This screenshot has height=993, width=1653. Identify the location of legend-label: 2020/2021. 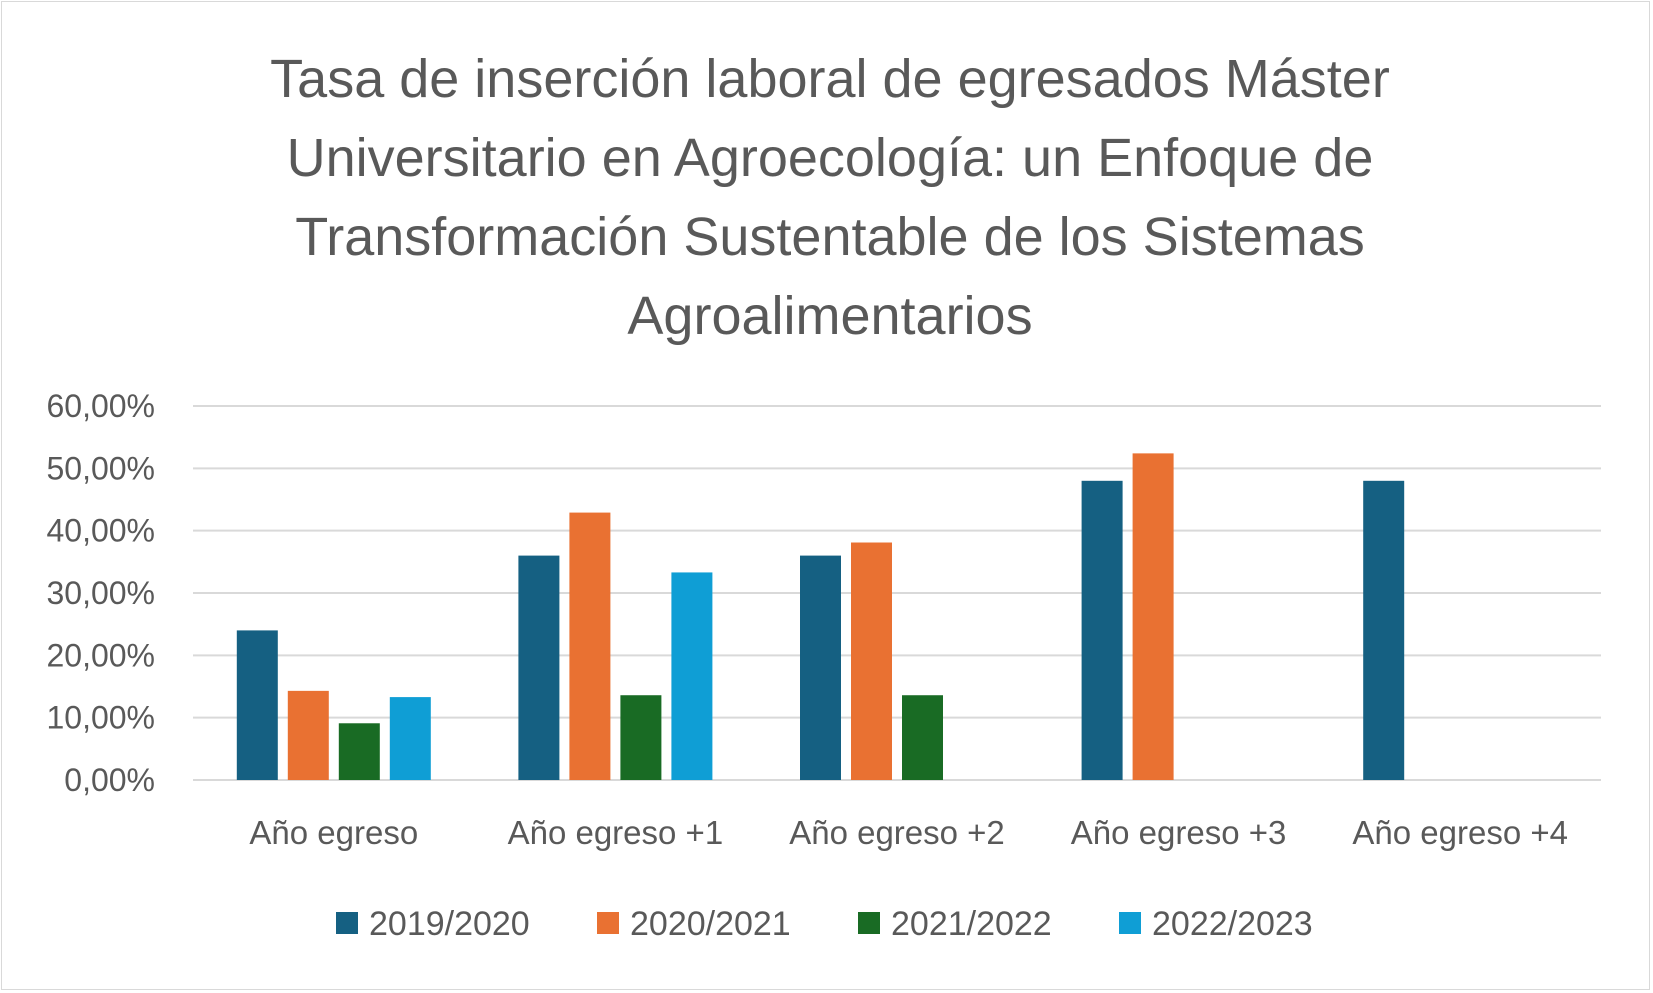
(710, 924).